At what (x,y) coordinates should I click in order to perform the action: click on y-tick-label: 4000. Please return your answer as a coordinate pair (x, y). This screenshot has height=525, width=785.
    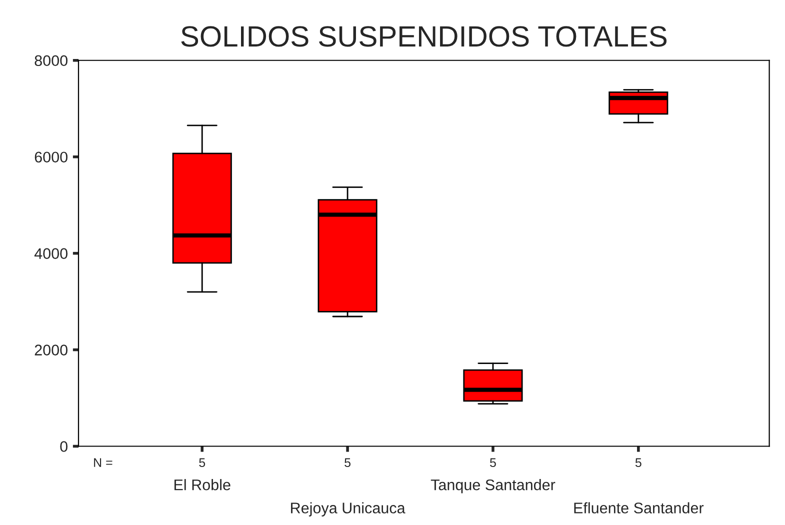
    Looking at the image, I should click on (51, 253).